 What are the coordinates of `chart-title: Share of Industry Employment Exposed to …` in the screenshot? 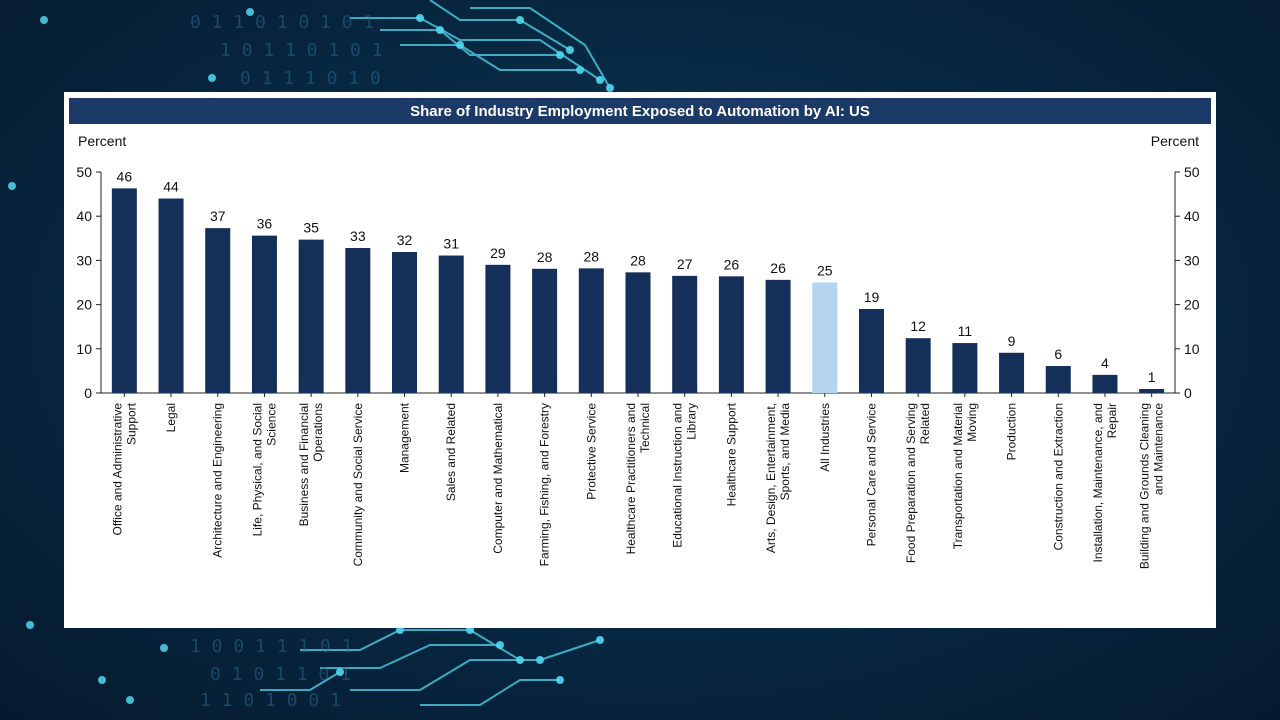 It's located at (640, 111).